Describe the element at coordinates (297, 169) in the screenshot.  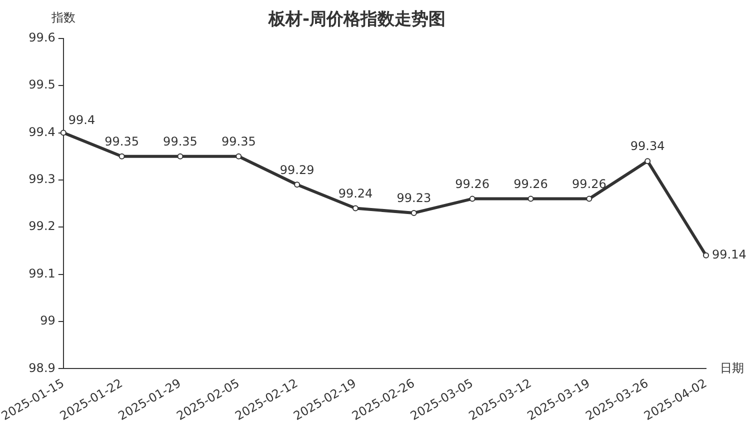
I see `data-label: 99.29` at that location.